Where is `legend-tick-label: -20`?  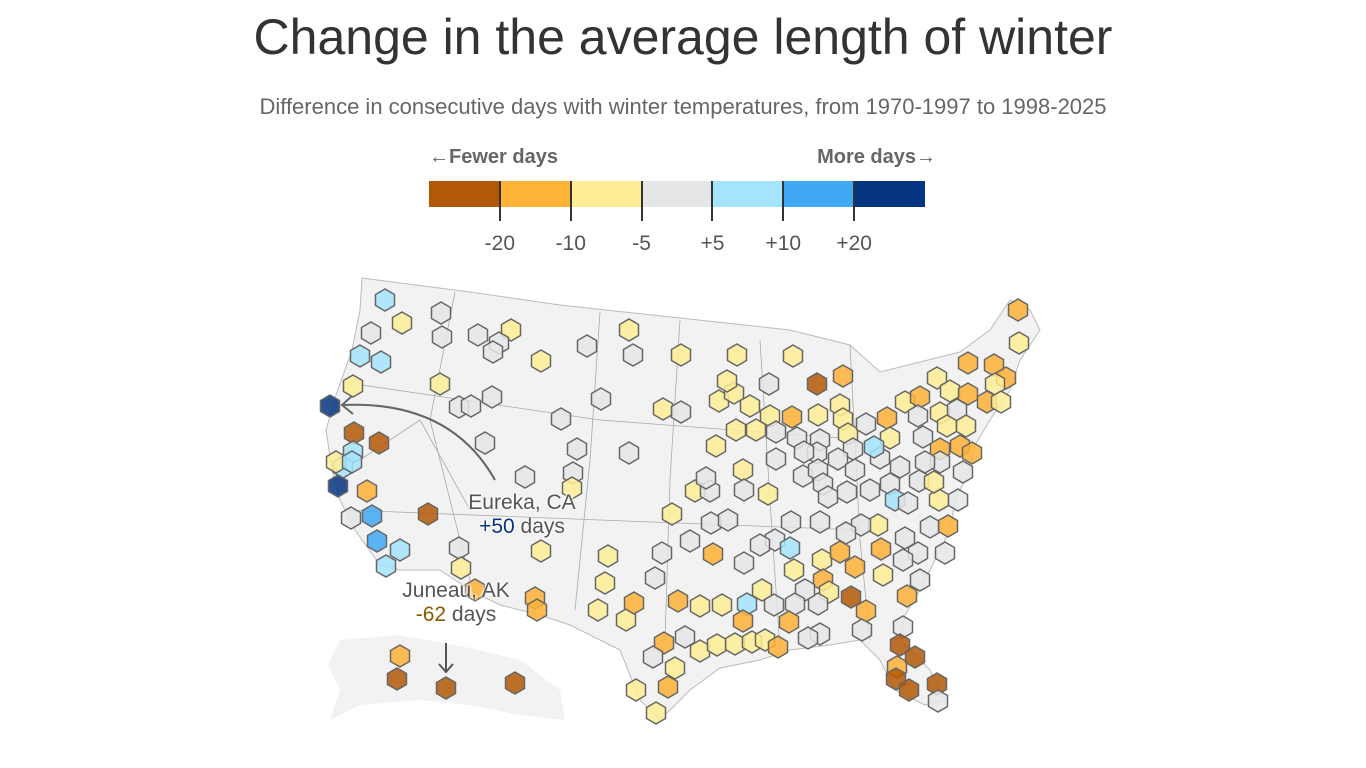 legend-tick-label: -20 is located at coordinates (500, 243).